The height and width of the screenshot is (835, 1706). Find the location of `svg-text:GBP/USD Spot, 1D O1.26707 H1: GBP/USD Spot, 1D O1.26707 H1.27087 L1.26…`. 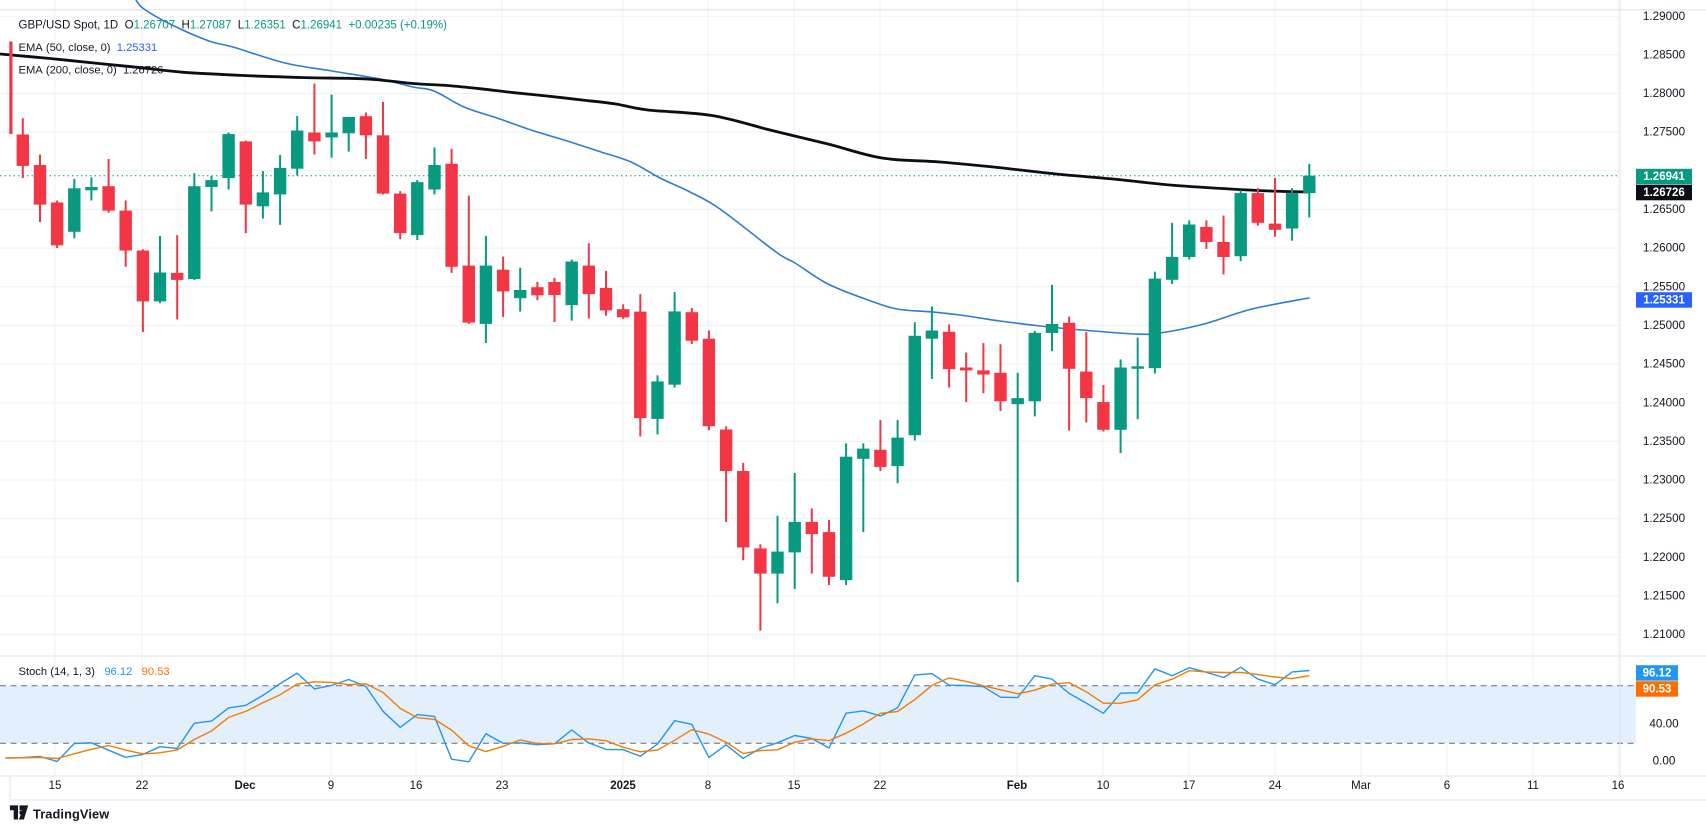

svg-text:GBP/USD Spot, 1D O1.26707 H1: GBP/USD Spot, 1D O1.26707 H1.27087 L1.26… is located at coordinates (233, 26).